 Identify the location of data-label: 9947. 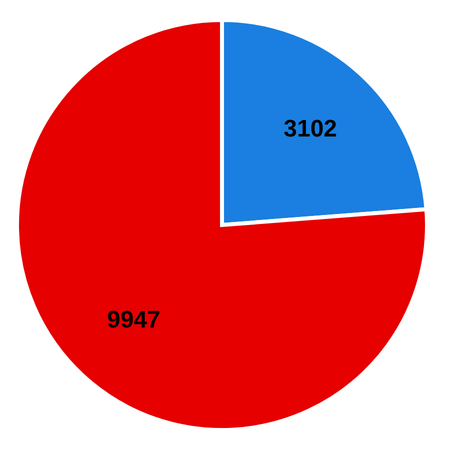
(133, 320).